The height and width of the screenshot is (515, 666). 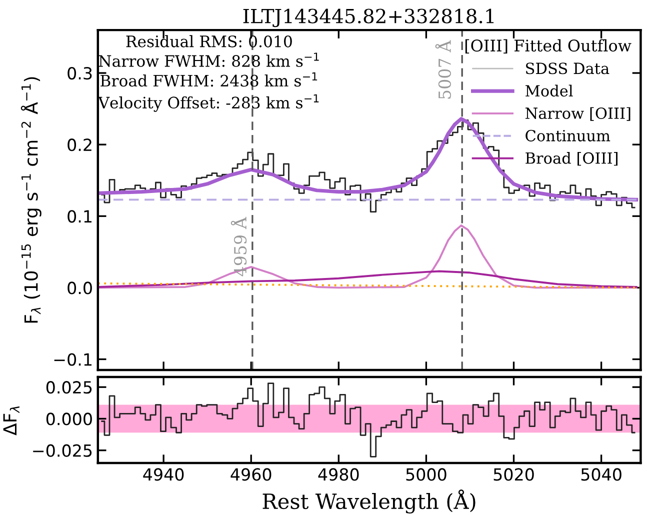 I want to click on annotation: Narrow FWHM: 828 km s$^{−1}$, so click(x=208, y=59).